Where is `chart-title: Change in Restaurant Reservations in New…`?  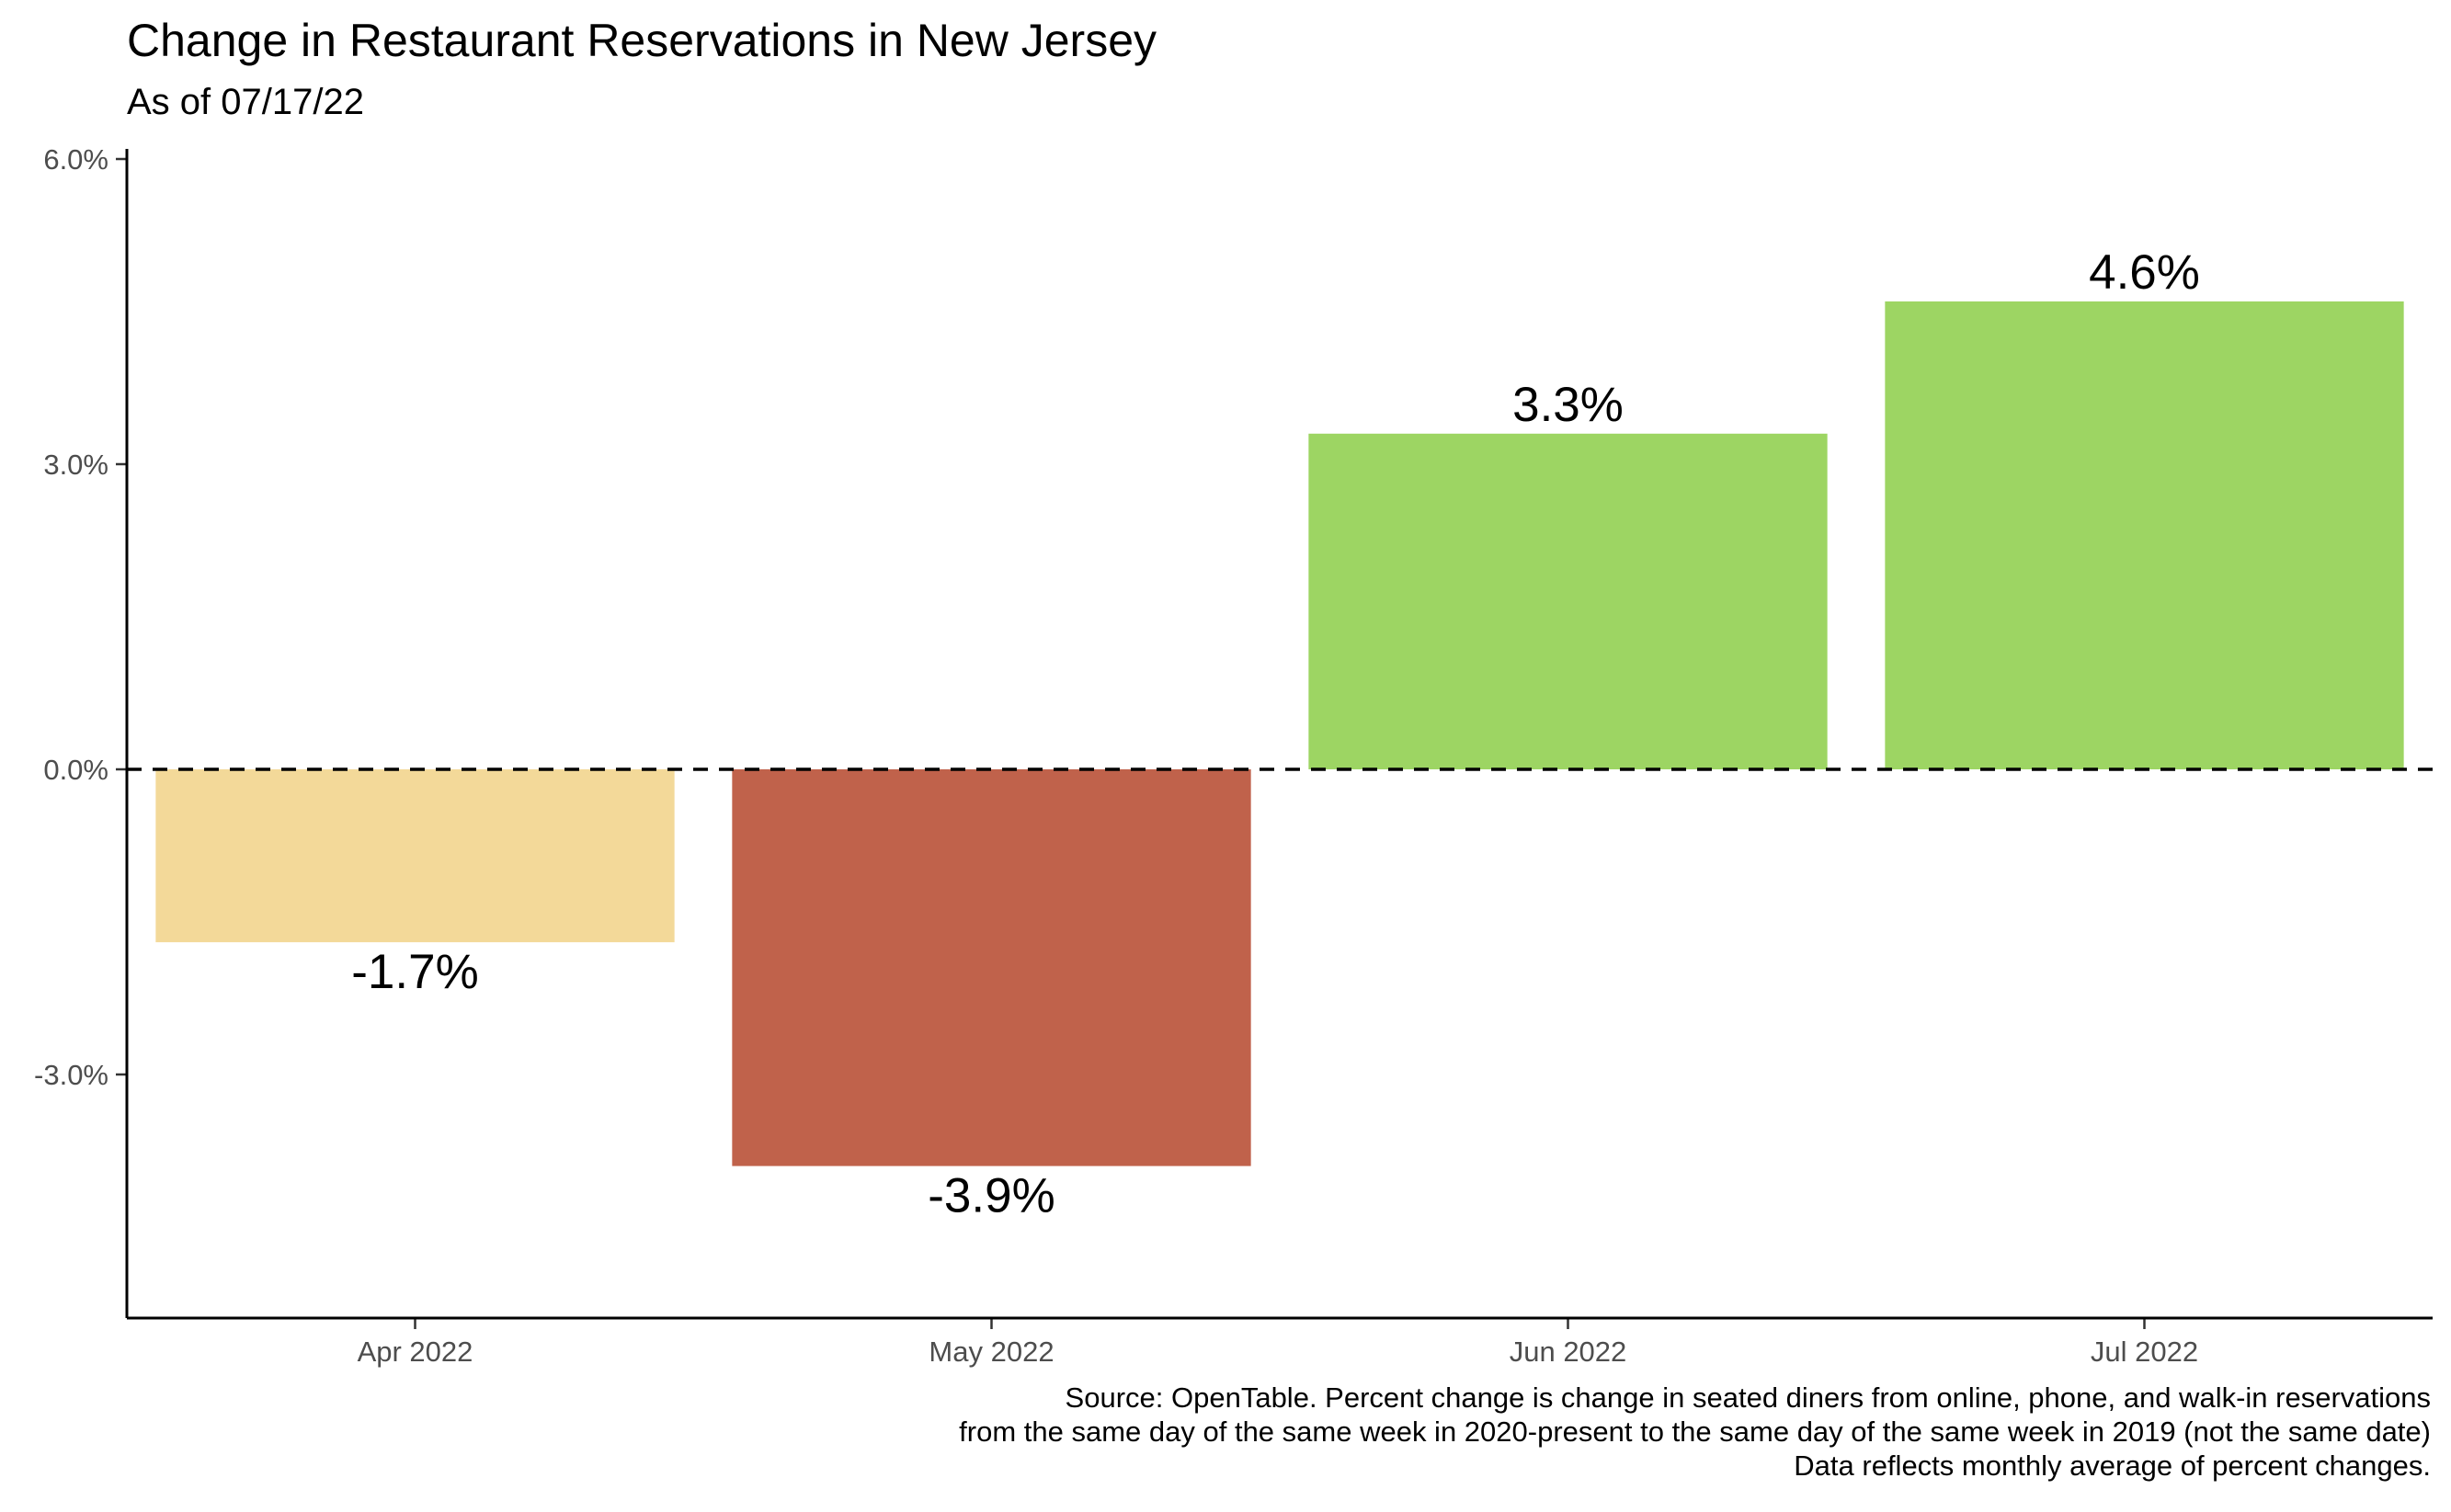 chart-title: Change in Restaurant Reservations in New… is located at coordinates (642, 40).